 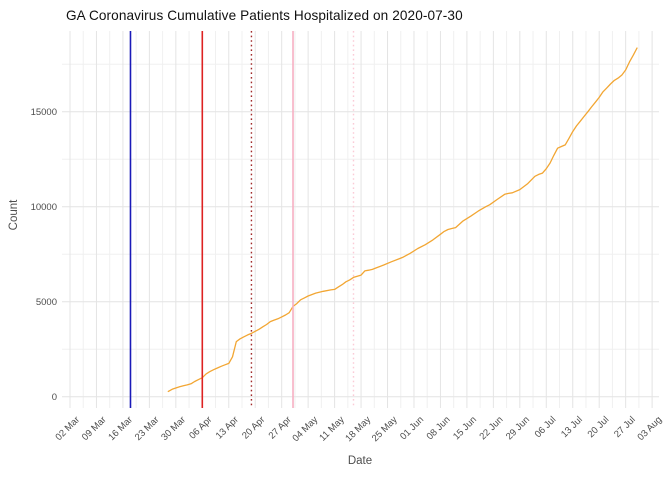 I want to click on x-tick-label: 16 Mar, so click(x=120, y=428).